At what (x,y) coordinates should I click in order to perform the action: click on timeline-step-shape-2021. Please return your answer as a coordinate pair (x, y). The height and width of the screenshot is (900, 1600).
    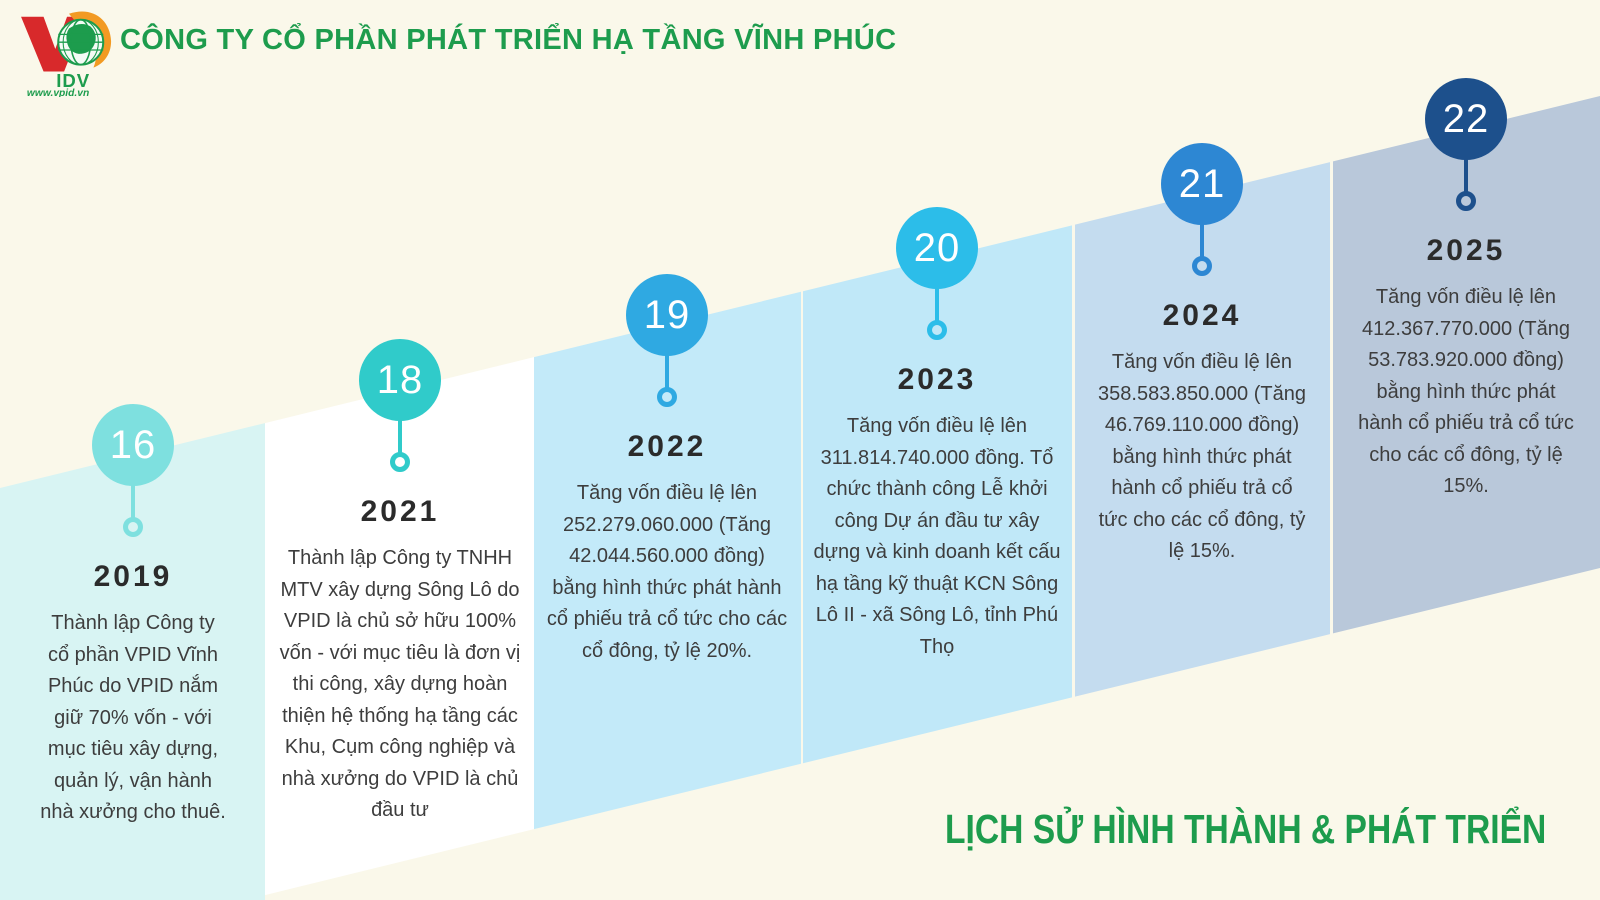
    Looking at the image, I should click on (399, 626).